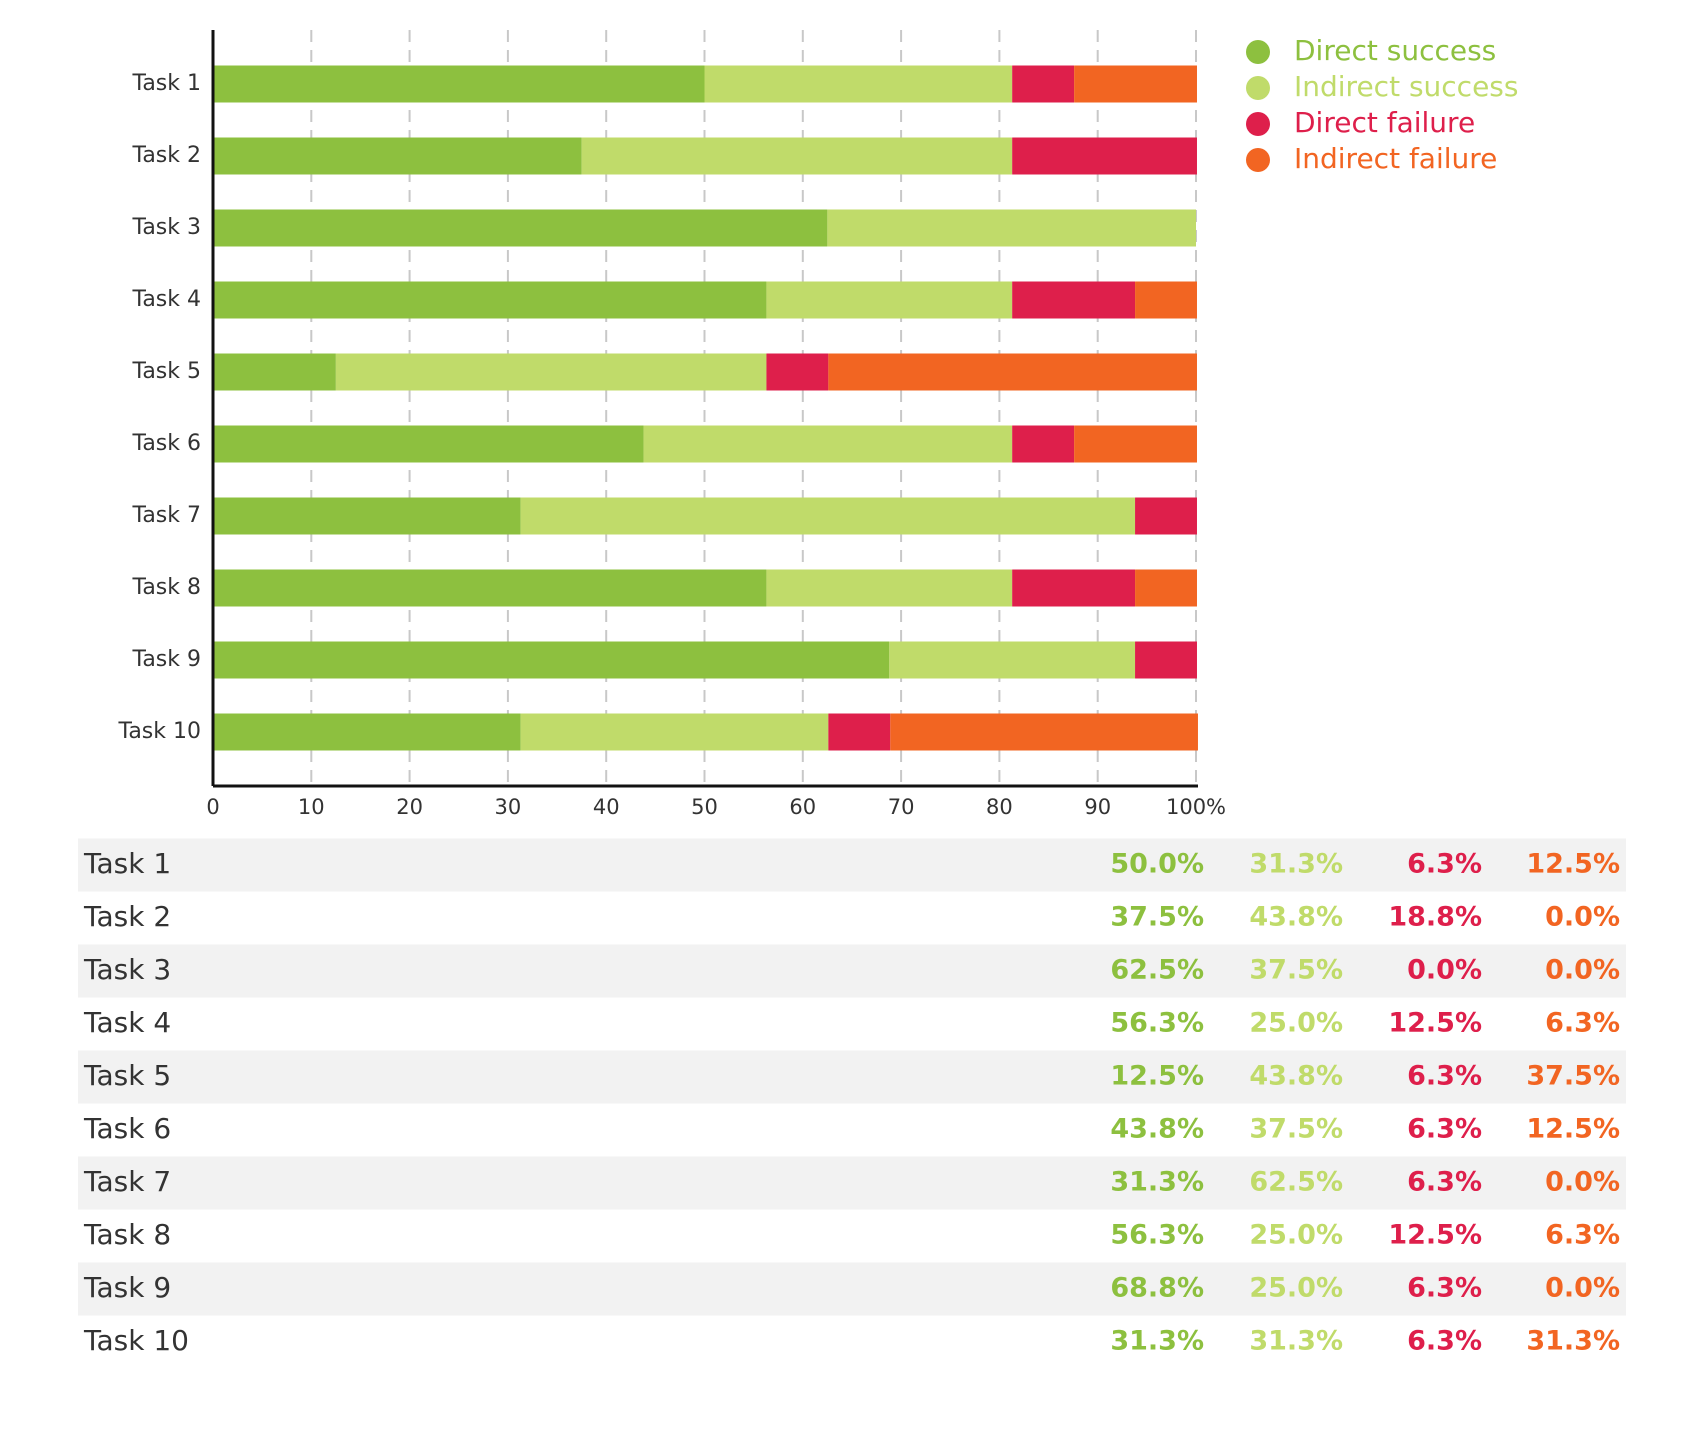 The height and width of the screenshot is (1452, 1684). What do you see at coordinates (1406, 86) in the screenshot?
I see `legend-label: Indirect success` at bounding box center [1406, 86].